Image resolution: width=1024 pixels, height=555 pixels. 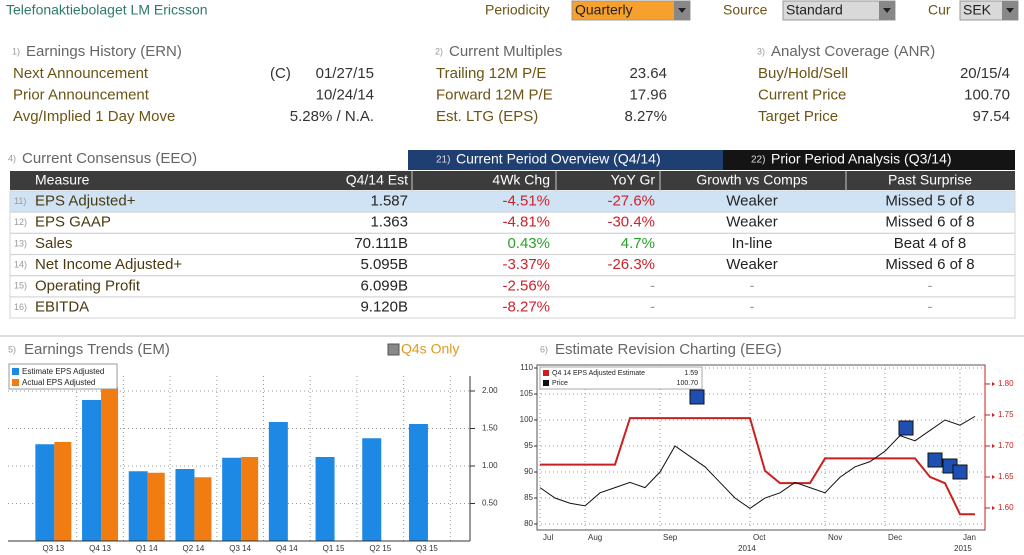 What do you see at coordinates (20, 243) in the screenshot?
I see `row-number: 13)` at bounding box center [20, 243].